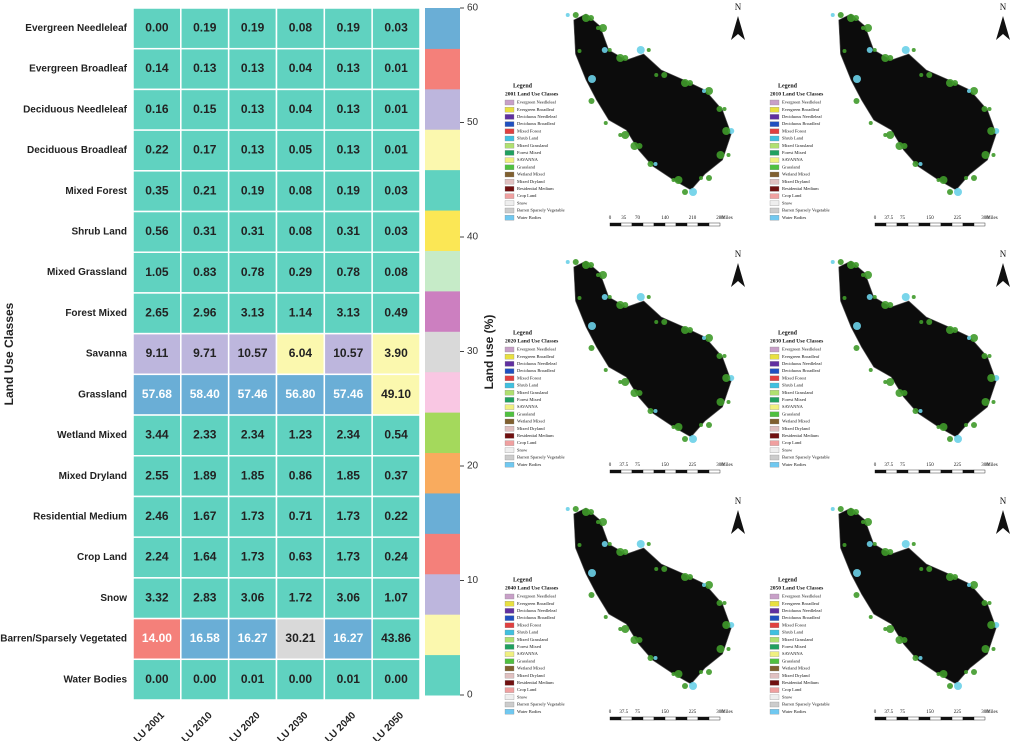 This screenshot has width=1024, height=741. I want to click on scale-label: 225, so click(693, 712).